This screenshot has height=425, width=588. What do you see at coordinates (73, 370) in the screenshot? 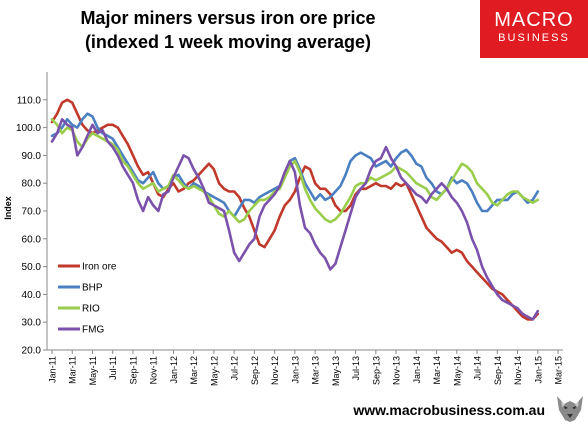
I see `x-tick-label: Mar-11` at bounding box center [73, 370].